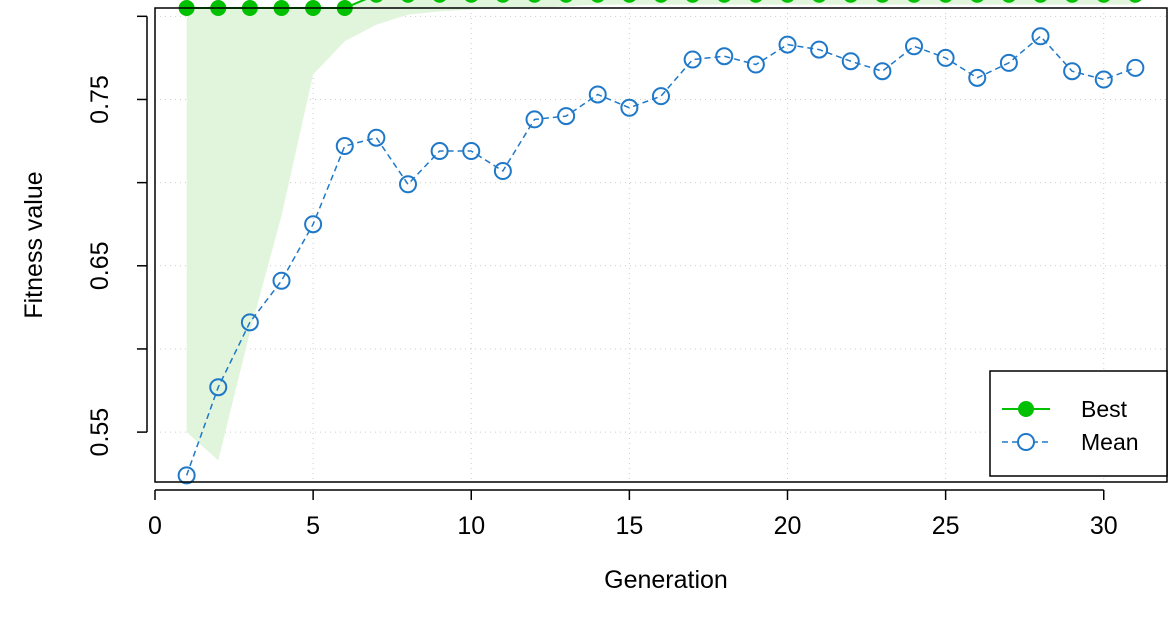  I want to click on legend-box, so click(1078, 423).